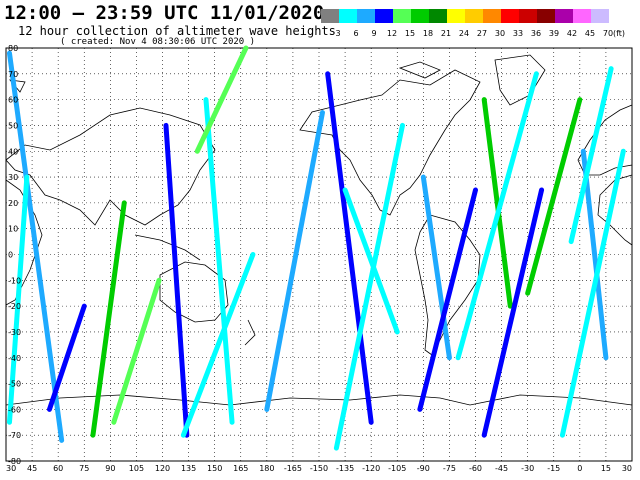  What do you see at coordinates (32, 468) in the screenshot?
I see `longitude-label: 45` at bounding box center [32, 468].